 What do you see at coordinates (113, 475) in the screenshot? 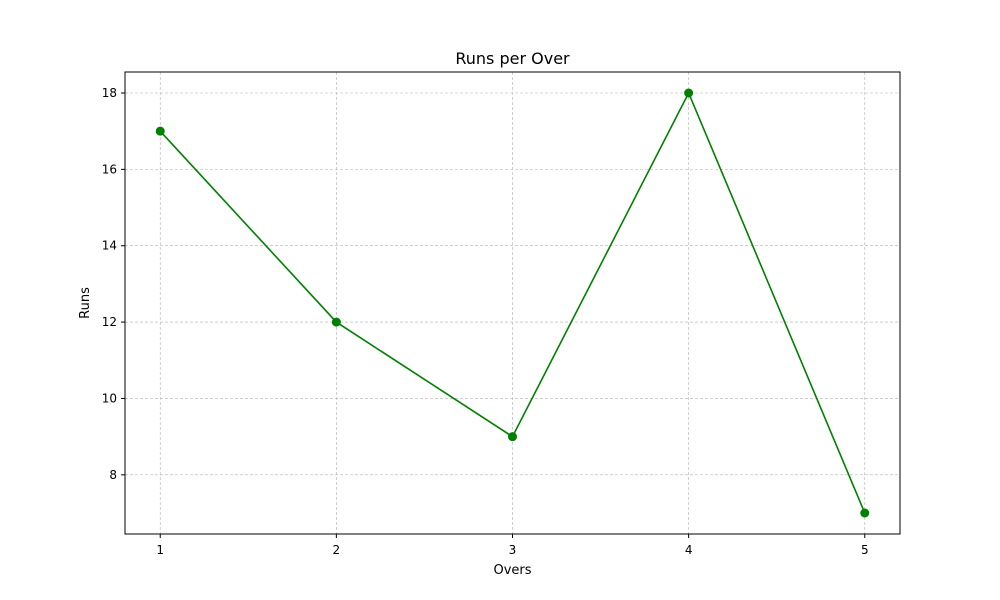
I see `y-tick-label: 8` at bounding box center [113, 475].